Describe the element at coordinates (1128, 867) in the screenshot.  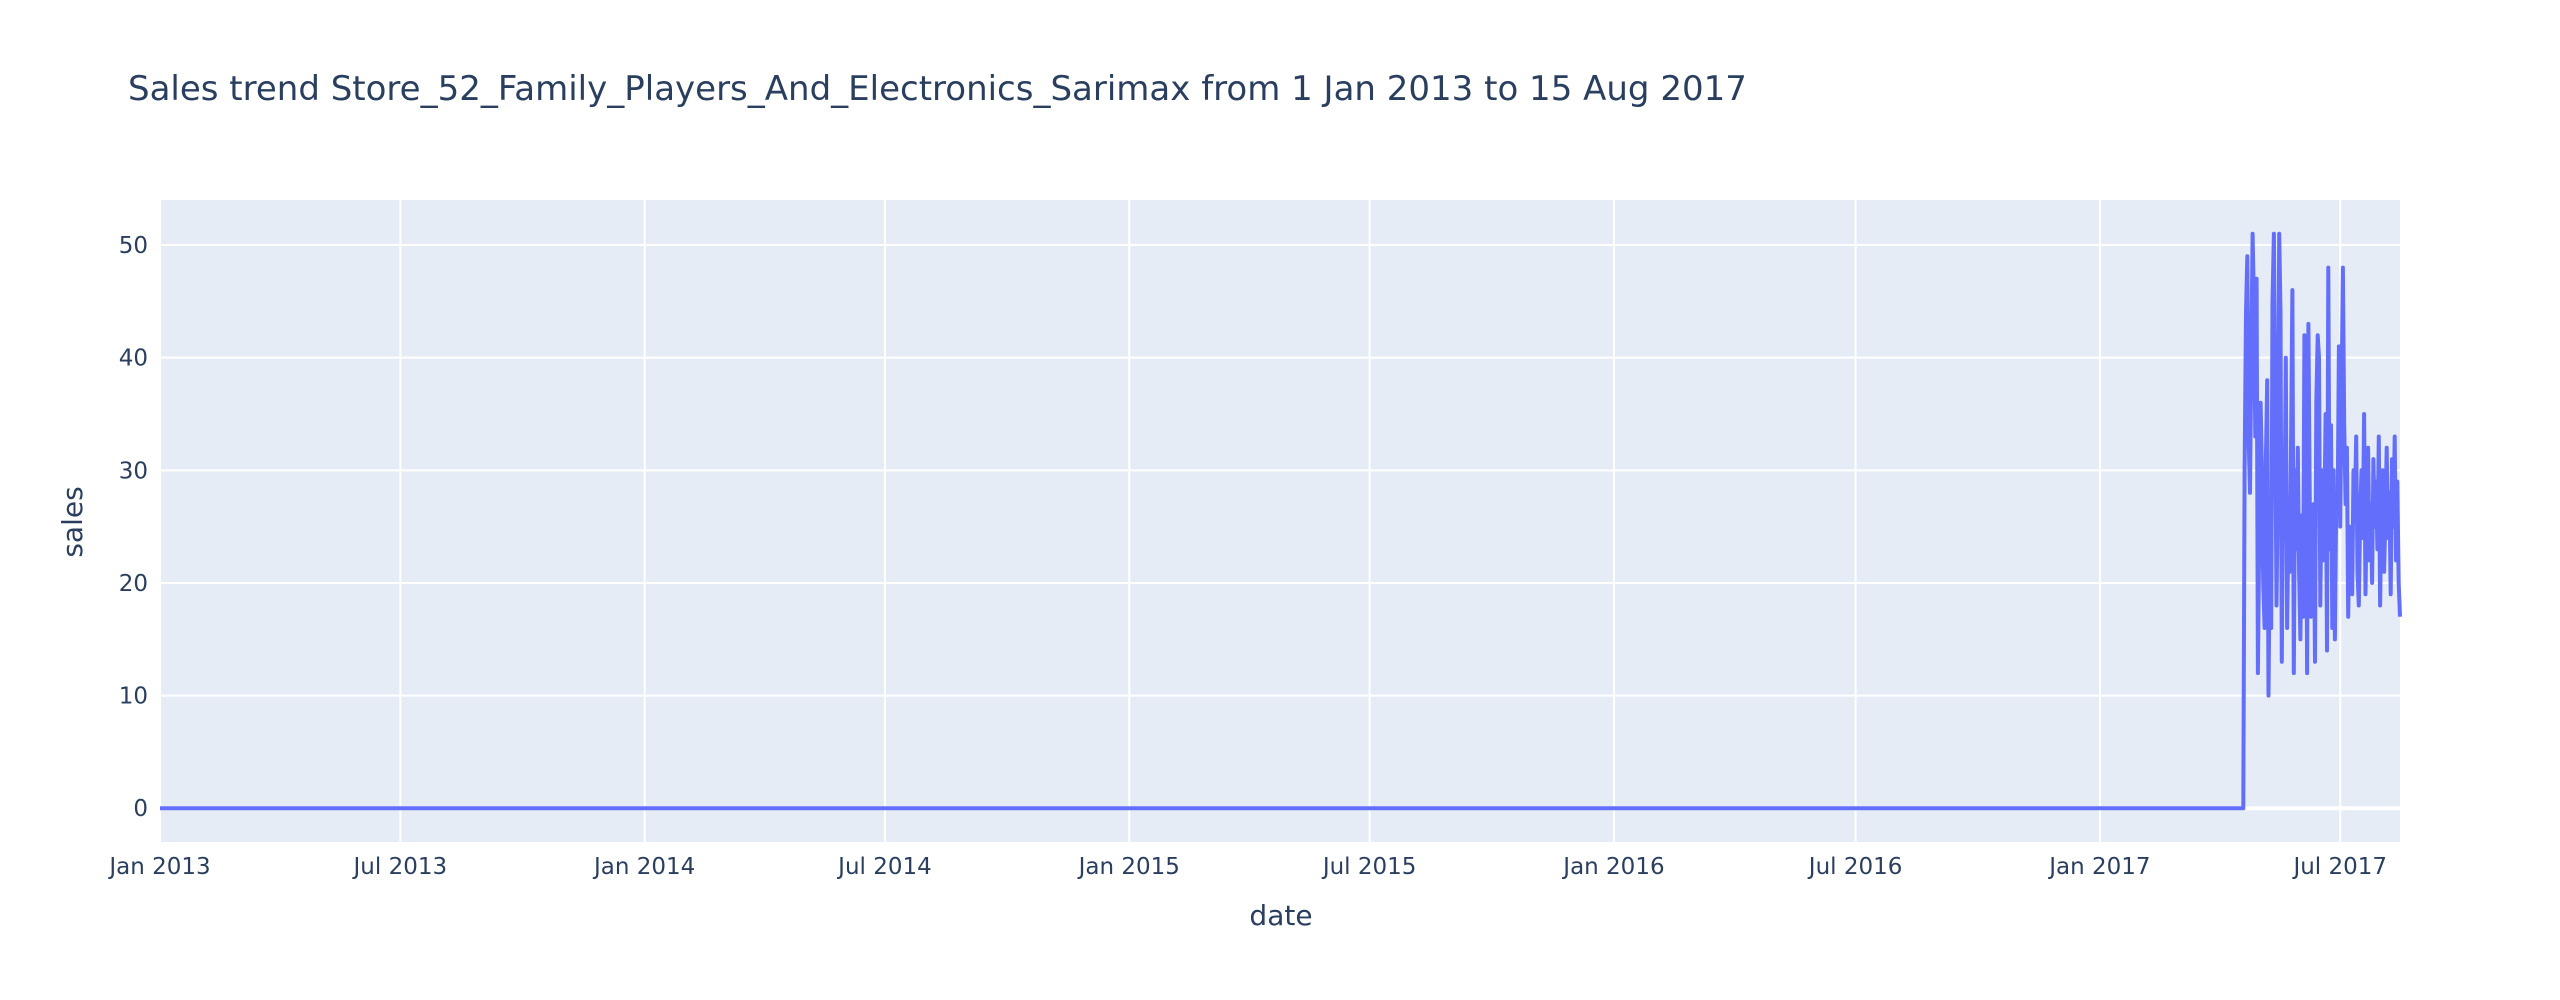
I see `x-tick-label: Jan 2015` at that location.